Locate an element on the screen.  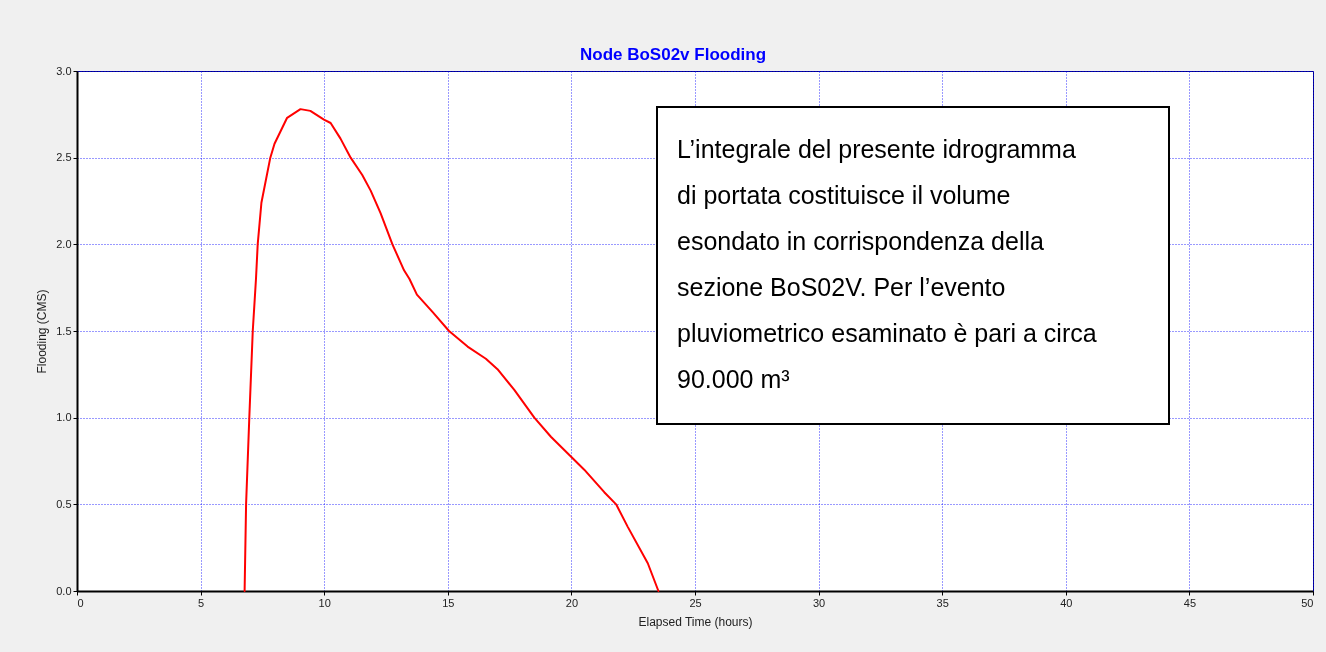
x-tick-label: 30 is located at coordinates (819, 602).